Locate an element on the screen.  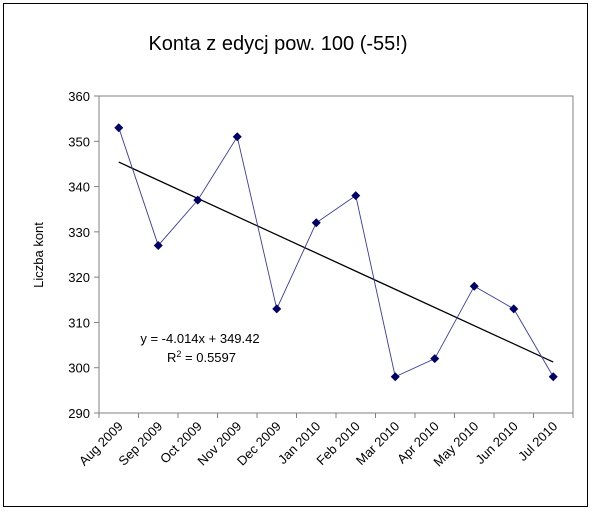
x-tick-label: Sep 2009 is located at coordinates (140, 444).